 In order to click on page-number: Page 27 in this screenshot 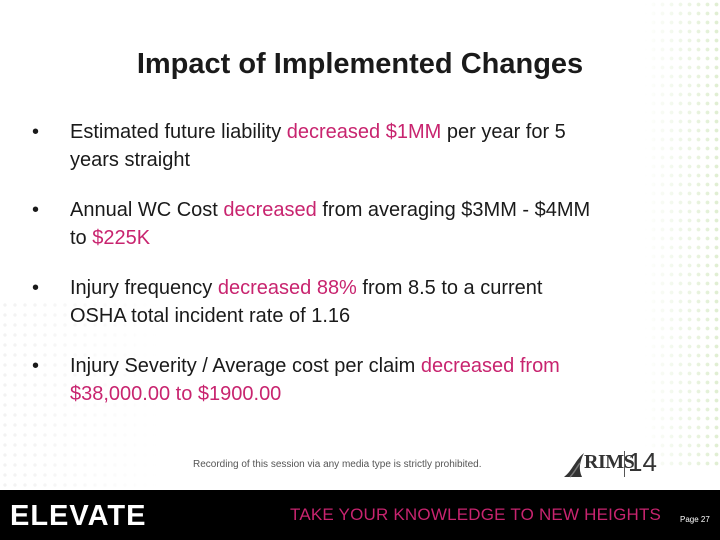, I will do `click(695, 519)`.